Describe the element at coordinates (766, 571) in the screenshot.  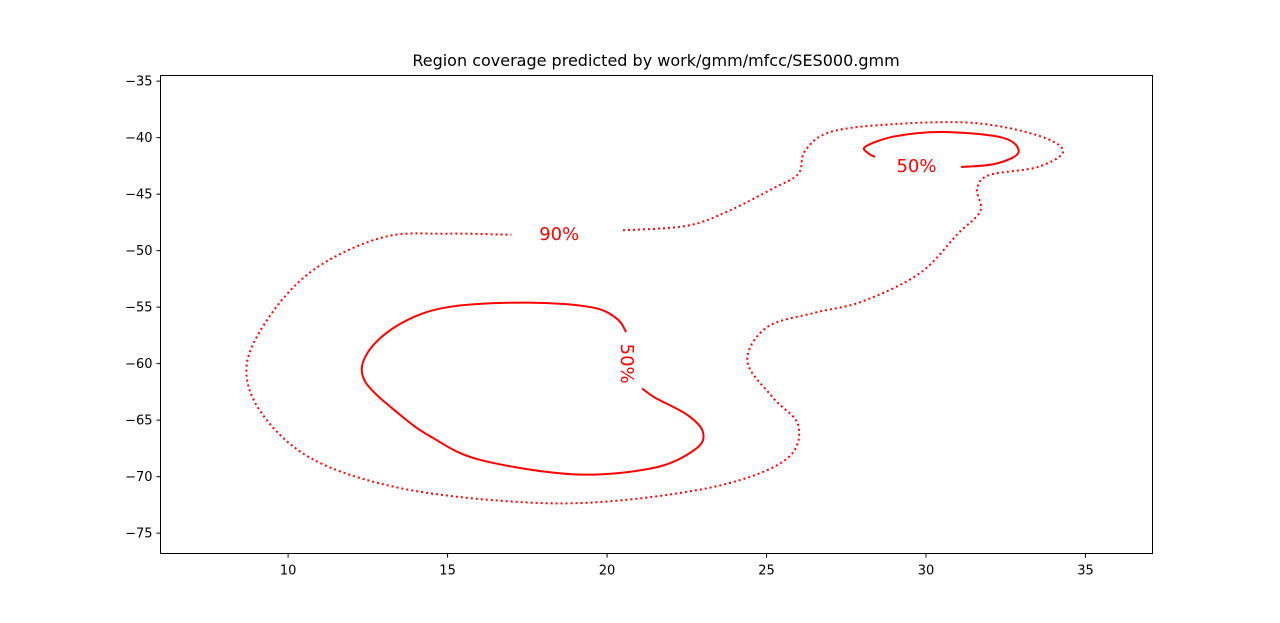
I see `x-tick-label: 25` at that location.